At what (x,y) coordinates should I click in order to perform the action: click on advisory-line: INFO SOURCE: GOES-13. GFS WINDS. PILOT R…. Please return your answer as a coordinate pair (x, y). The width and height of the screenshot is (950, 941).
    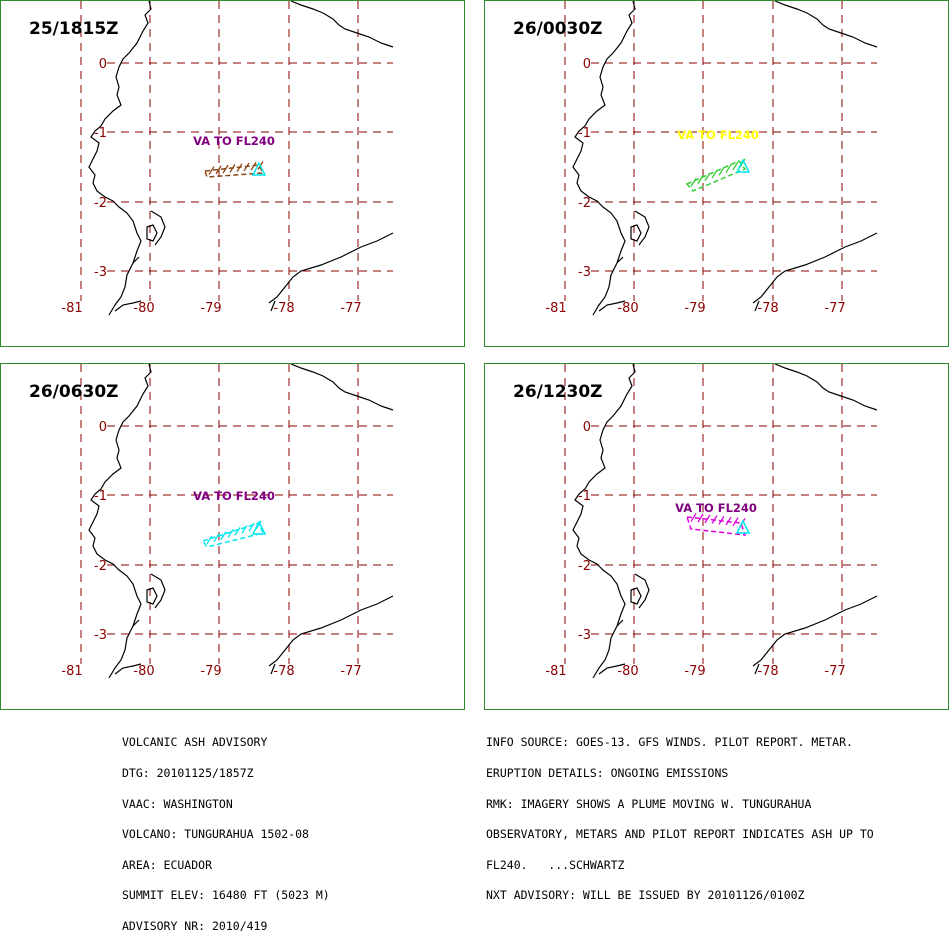
    Looking at the image, I should click on (669, 742).